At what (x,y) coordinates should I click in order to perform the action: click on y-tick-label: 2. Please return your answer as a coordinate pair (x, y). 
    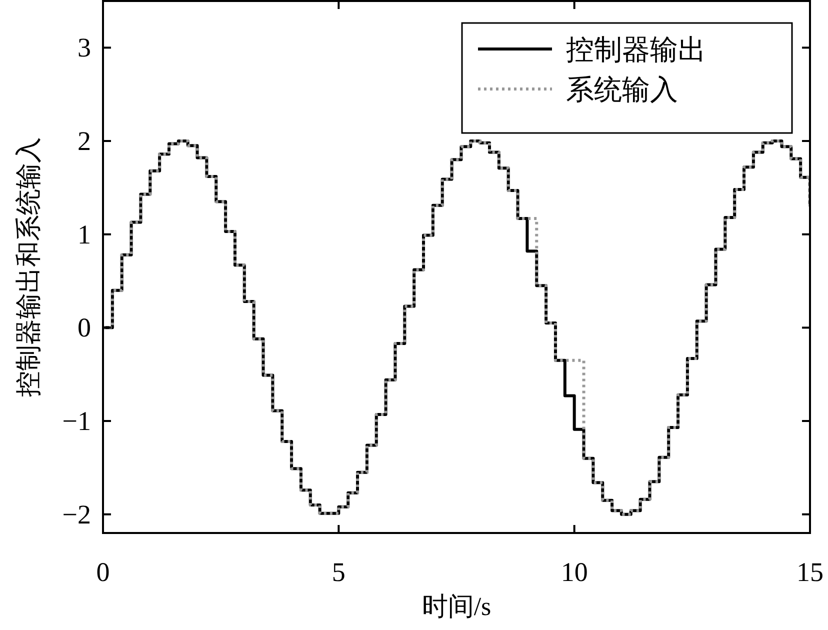
    Looking at the image, I should click on (84, 141).